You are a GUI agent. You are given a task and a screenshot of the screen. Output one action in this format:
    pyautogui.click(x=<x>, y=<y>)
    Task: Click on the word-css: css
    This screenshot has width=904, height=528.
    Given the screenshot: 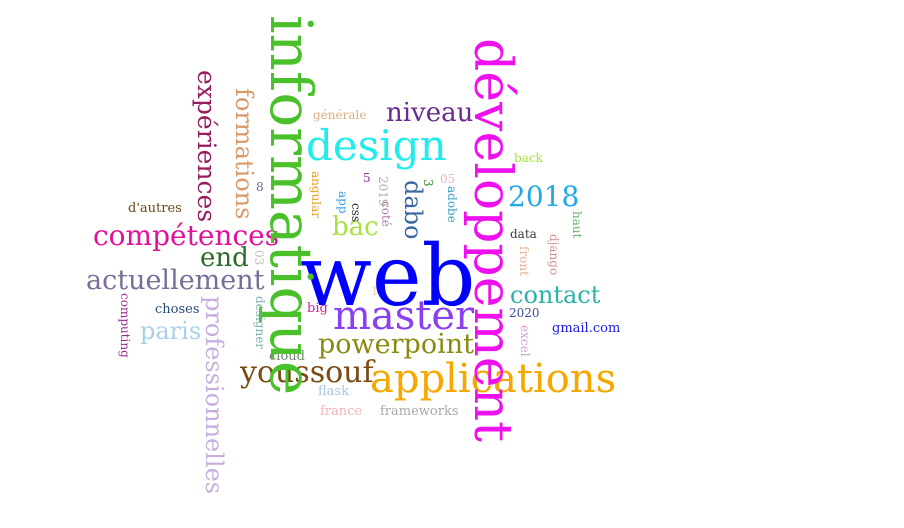 What is the action you would take?
    pyautogui.click(x=356, y=213)
    